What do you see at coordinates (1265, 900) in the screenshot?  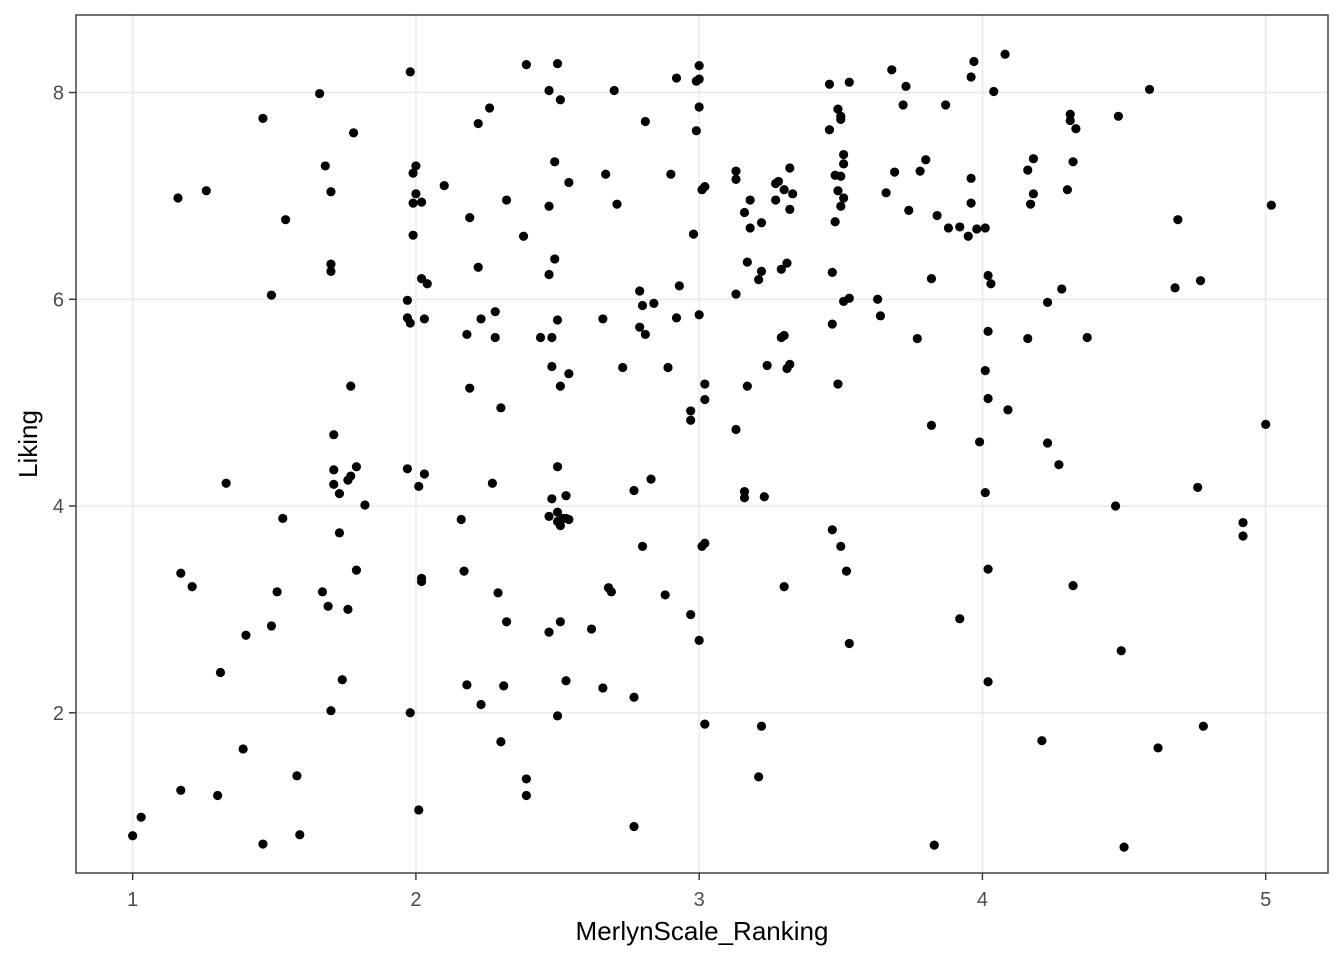 I see `x-tick-label: 5` at bounding box center [1265, 900].